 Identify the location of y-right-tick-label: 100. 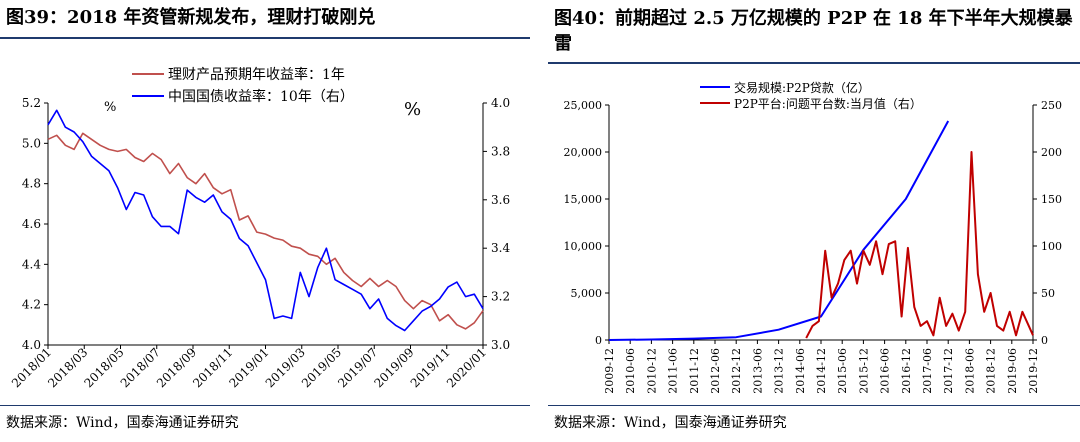
(1051, 246).